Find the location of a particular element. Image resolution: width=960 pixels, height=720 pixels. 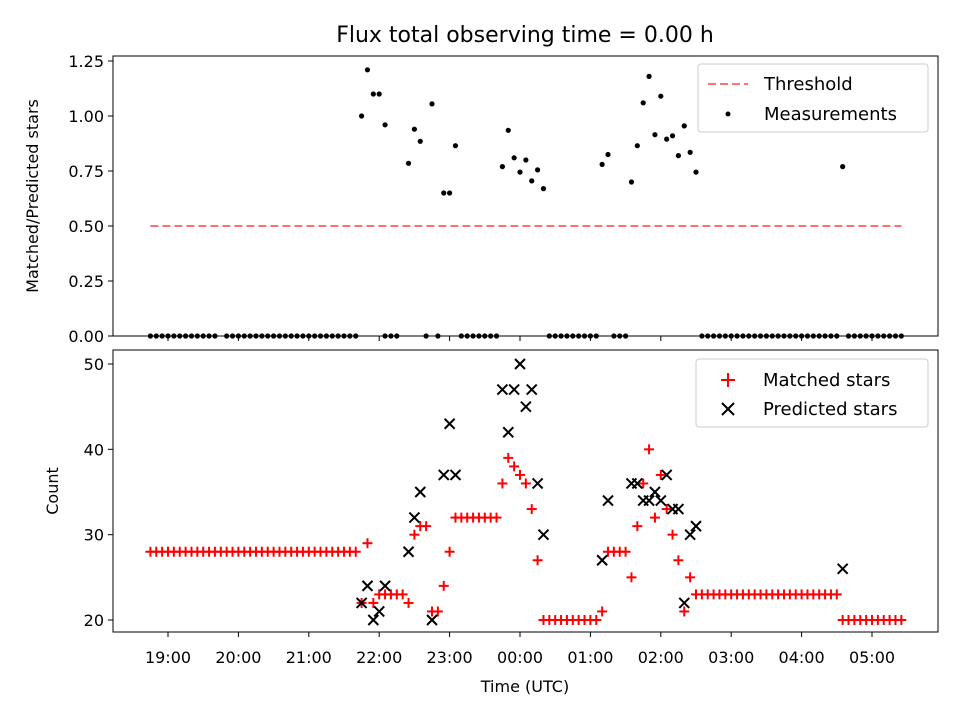

bottom-x-tick-label: 01:00 is located at coordinates (590, 657).